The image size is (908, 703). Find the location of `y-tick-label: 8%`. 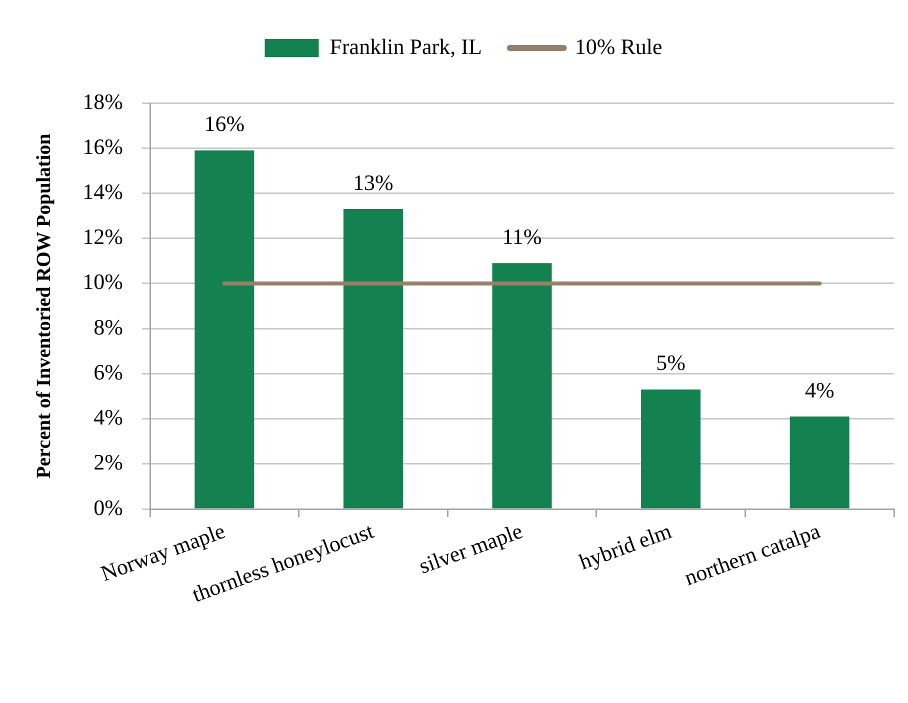

y-tick-label: 8% is located at coordinates (108, 327).